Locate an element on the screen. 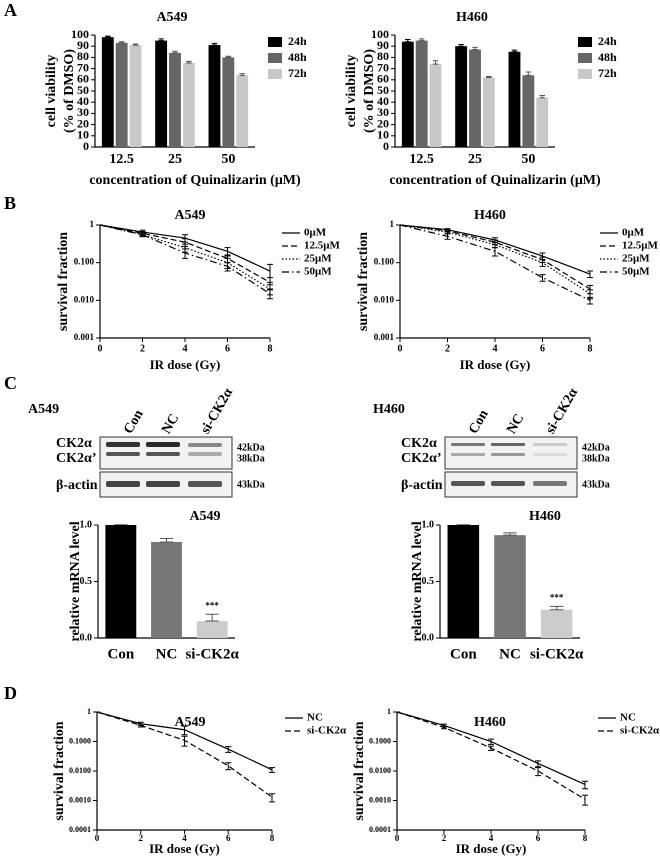 This screenshot has width=660, height=857. panel-label: A is located at coordinates (10, 10).